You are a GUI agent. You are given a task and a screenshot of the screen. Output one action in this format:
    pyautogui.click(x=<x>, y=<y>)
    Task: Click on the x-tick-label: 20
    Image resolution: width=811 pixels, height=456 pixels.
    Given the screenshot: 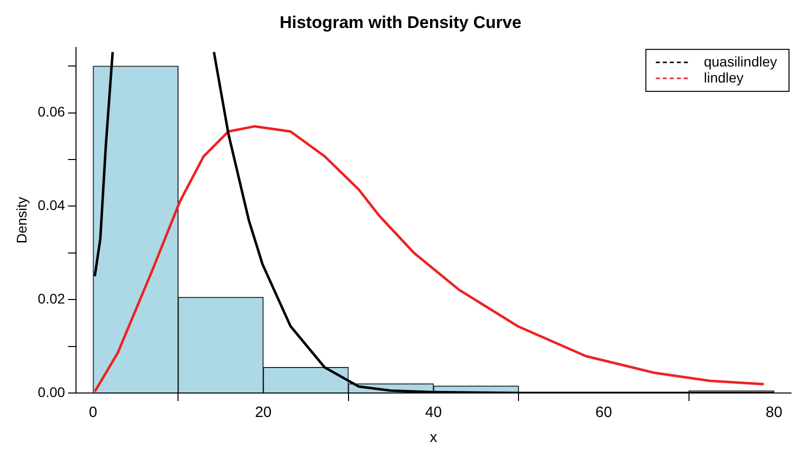 What is the action you would take?
    pyautogui.click(x=263, y=413)
    